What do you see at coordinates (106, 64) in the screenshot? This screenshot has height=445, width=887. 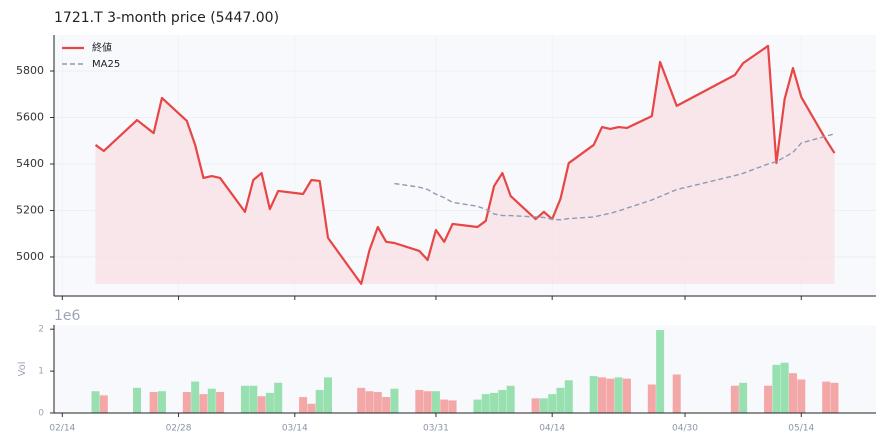 I see `legend-label: MA25` at bounding box center [106, 64].